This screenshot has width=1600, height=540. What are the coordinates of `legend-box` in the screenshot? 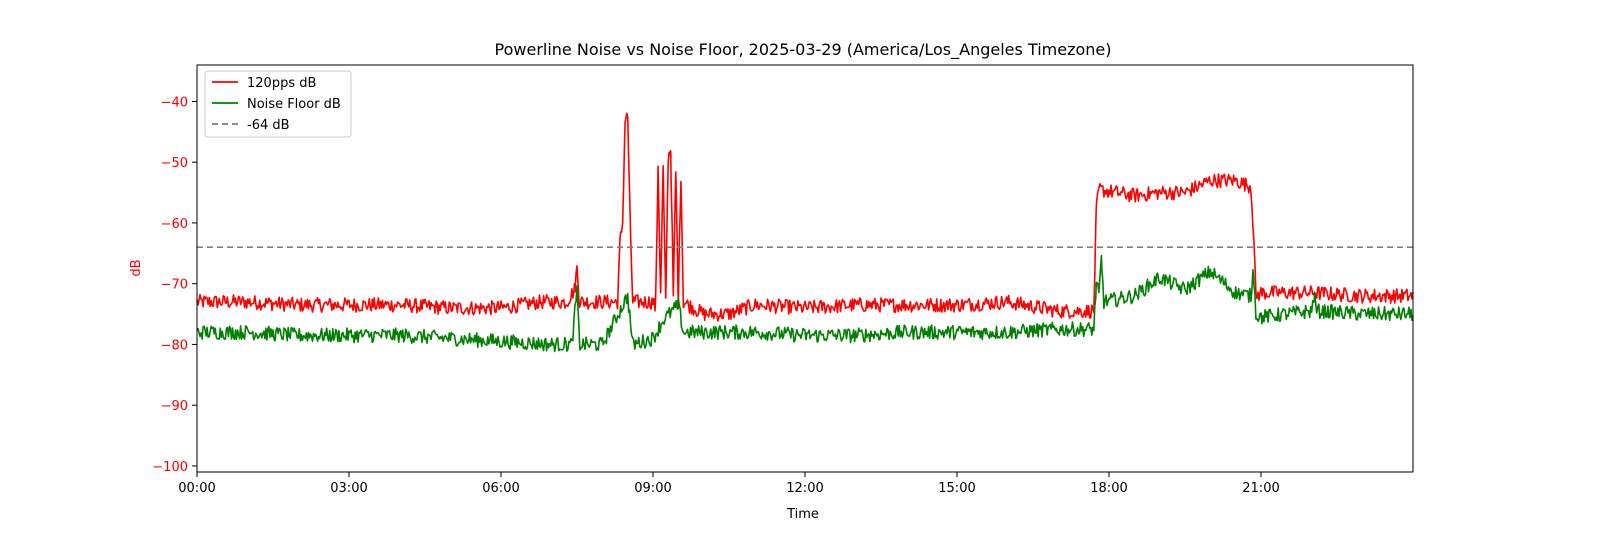 It's located at (278, 104).